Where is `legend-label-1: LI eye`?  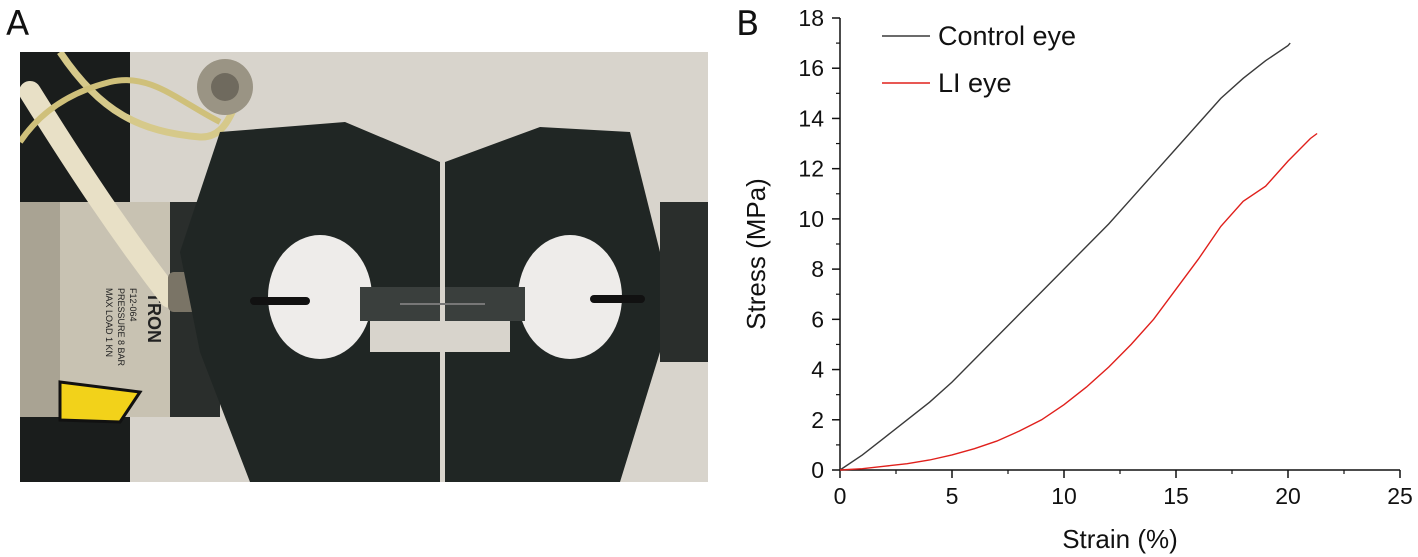 legend-label-1: LI eye is located at coordinates (975, 83).